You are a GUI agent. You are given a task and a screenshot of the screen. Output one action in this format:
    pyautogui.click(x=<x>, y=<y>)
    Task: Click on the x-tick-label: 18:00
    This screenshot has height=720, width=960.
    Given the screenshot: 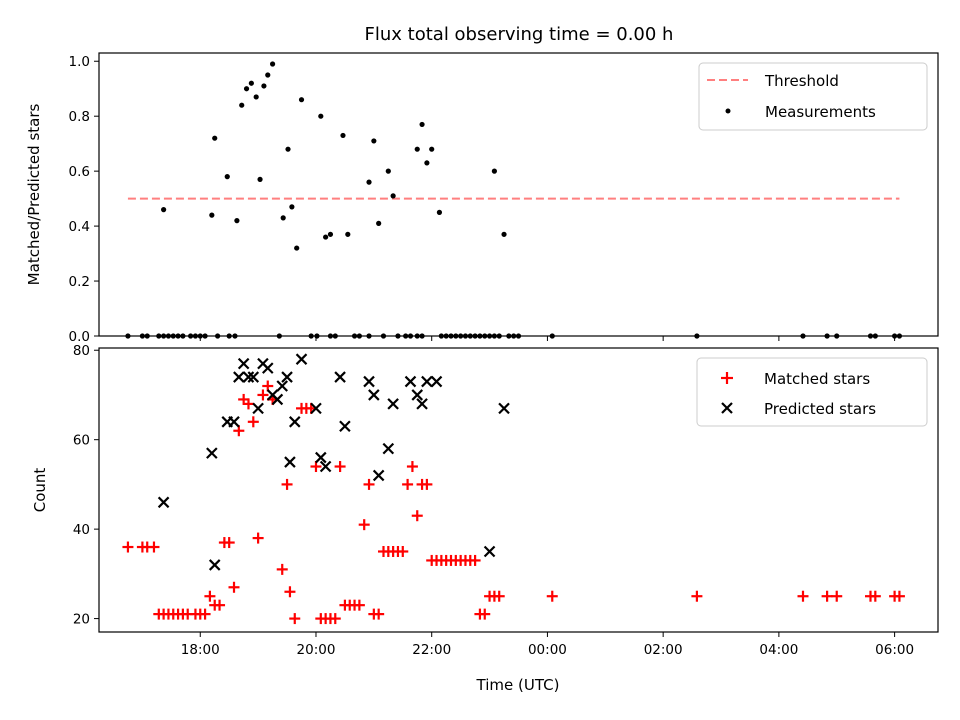 What is the action you would take?
    pyautogui.click(x=200, y=650)
    